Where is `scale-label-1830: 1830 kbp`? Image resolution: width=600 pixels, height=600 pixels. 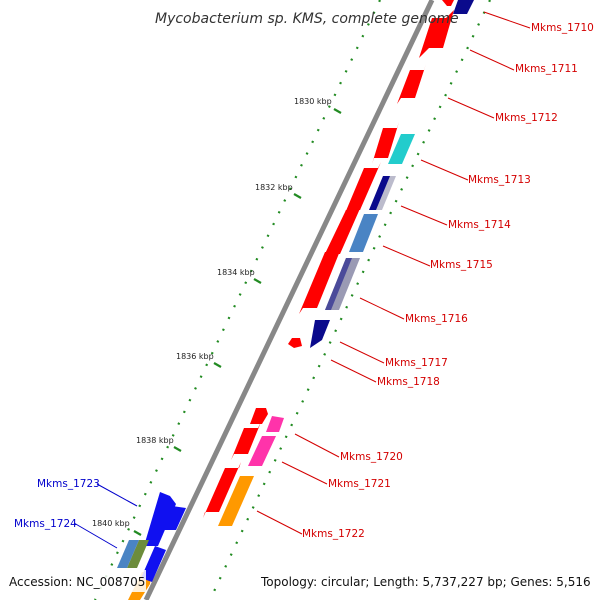 scale-label-1830: 1830 kbp is located at coordinates (313, 101).